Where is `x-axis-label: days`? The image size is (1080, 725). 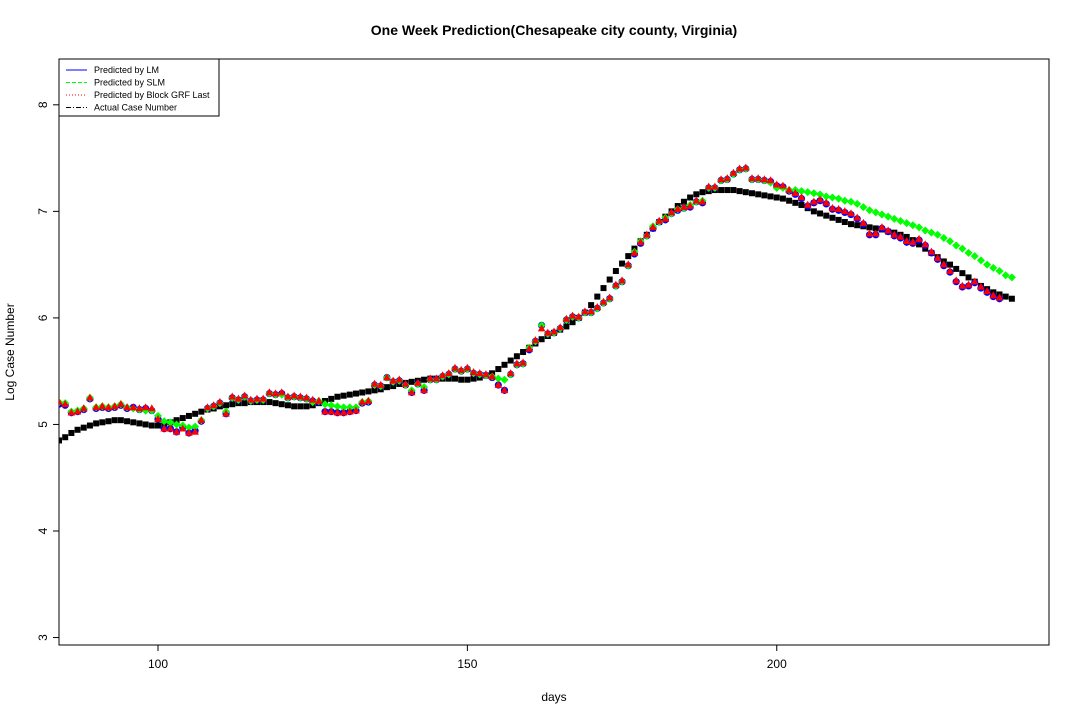 x-axis-label: days is located at coordinates (553, 697).